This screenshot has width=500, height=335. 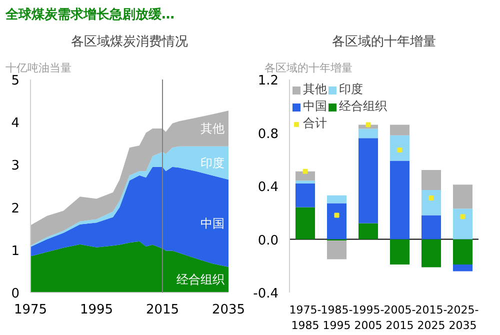 I want to click on legend-label: 中国, so click(x=315, y=106).